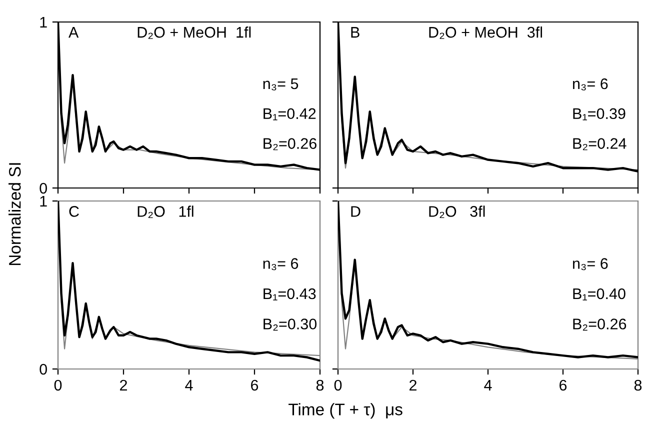  I want to click on annotation: B₁=0.43, so click(290, 294).